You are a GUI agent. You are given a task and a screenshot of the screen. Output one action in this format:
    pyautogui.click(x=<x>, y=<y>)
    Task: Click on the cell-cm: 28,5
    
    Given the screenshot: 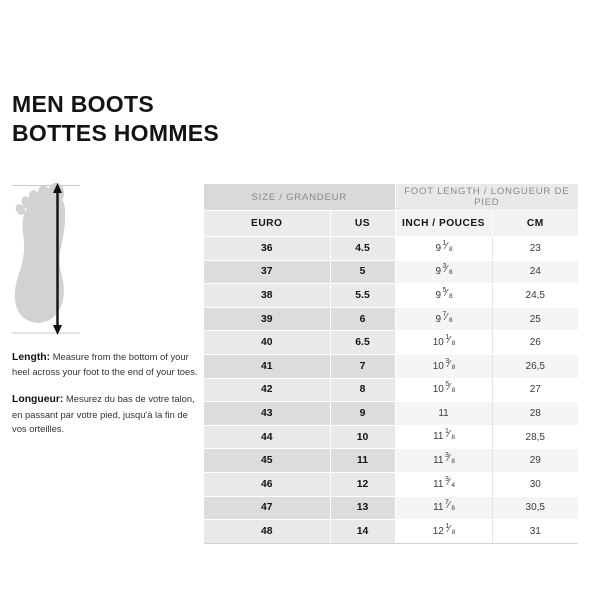 What is the action you would take?
    pyautogui.click(x=535, y=437)
    